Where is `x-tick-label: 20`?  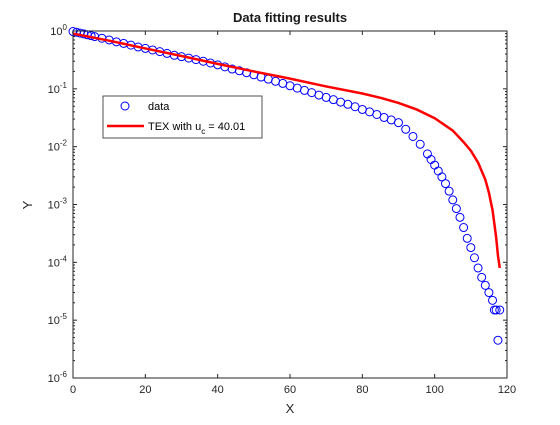 x-tick-label: 20 is located at coordinates (145, 390).